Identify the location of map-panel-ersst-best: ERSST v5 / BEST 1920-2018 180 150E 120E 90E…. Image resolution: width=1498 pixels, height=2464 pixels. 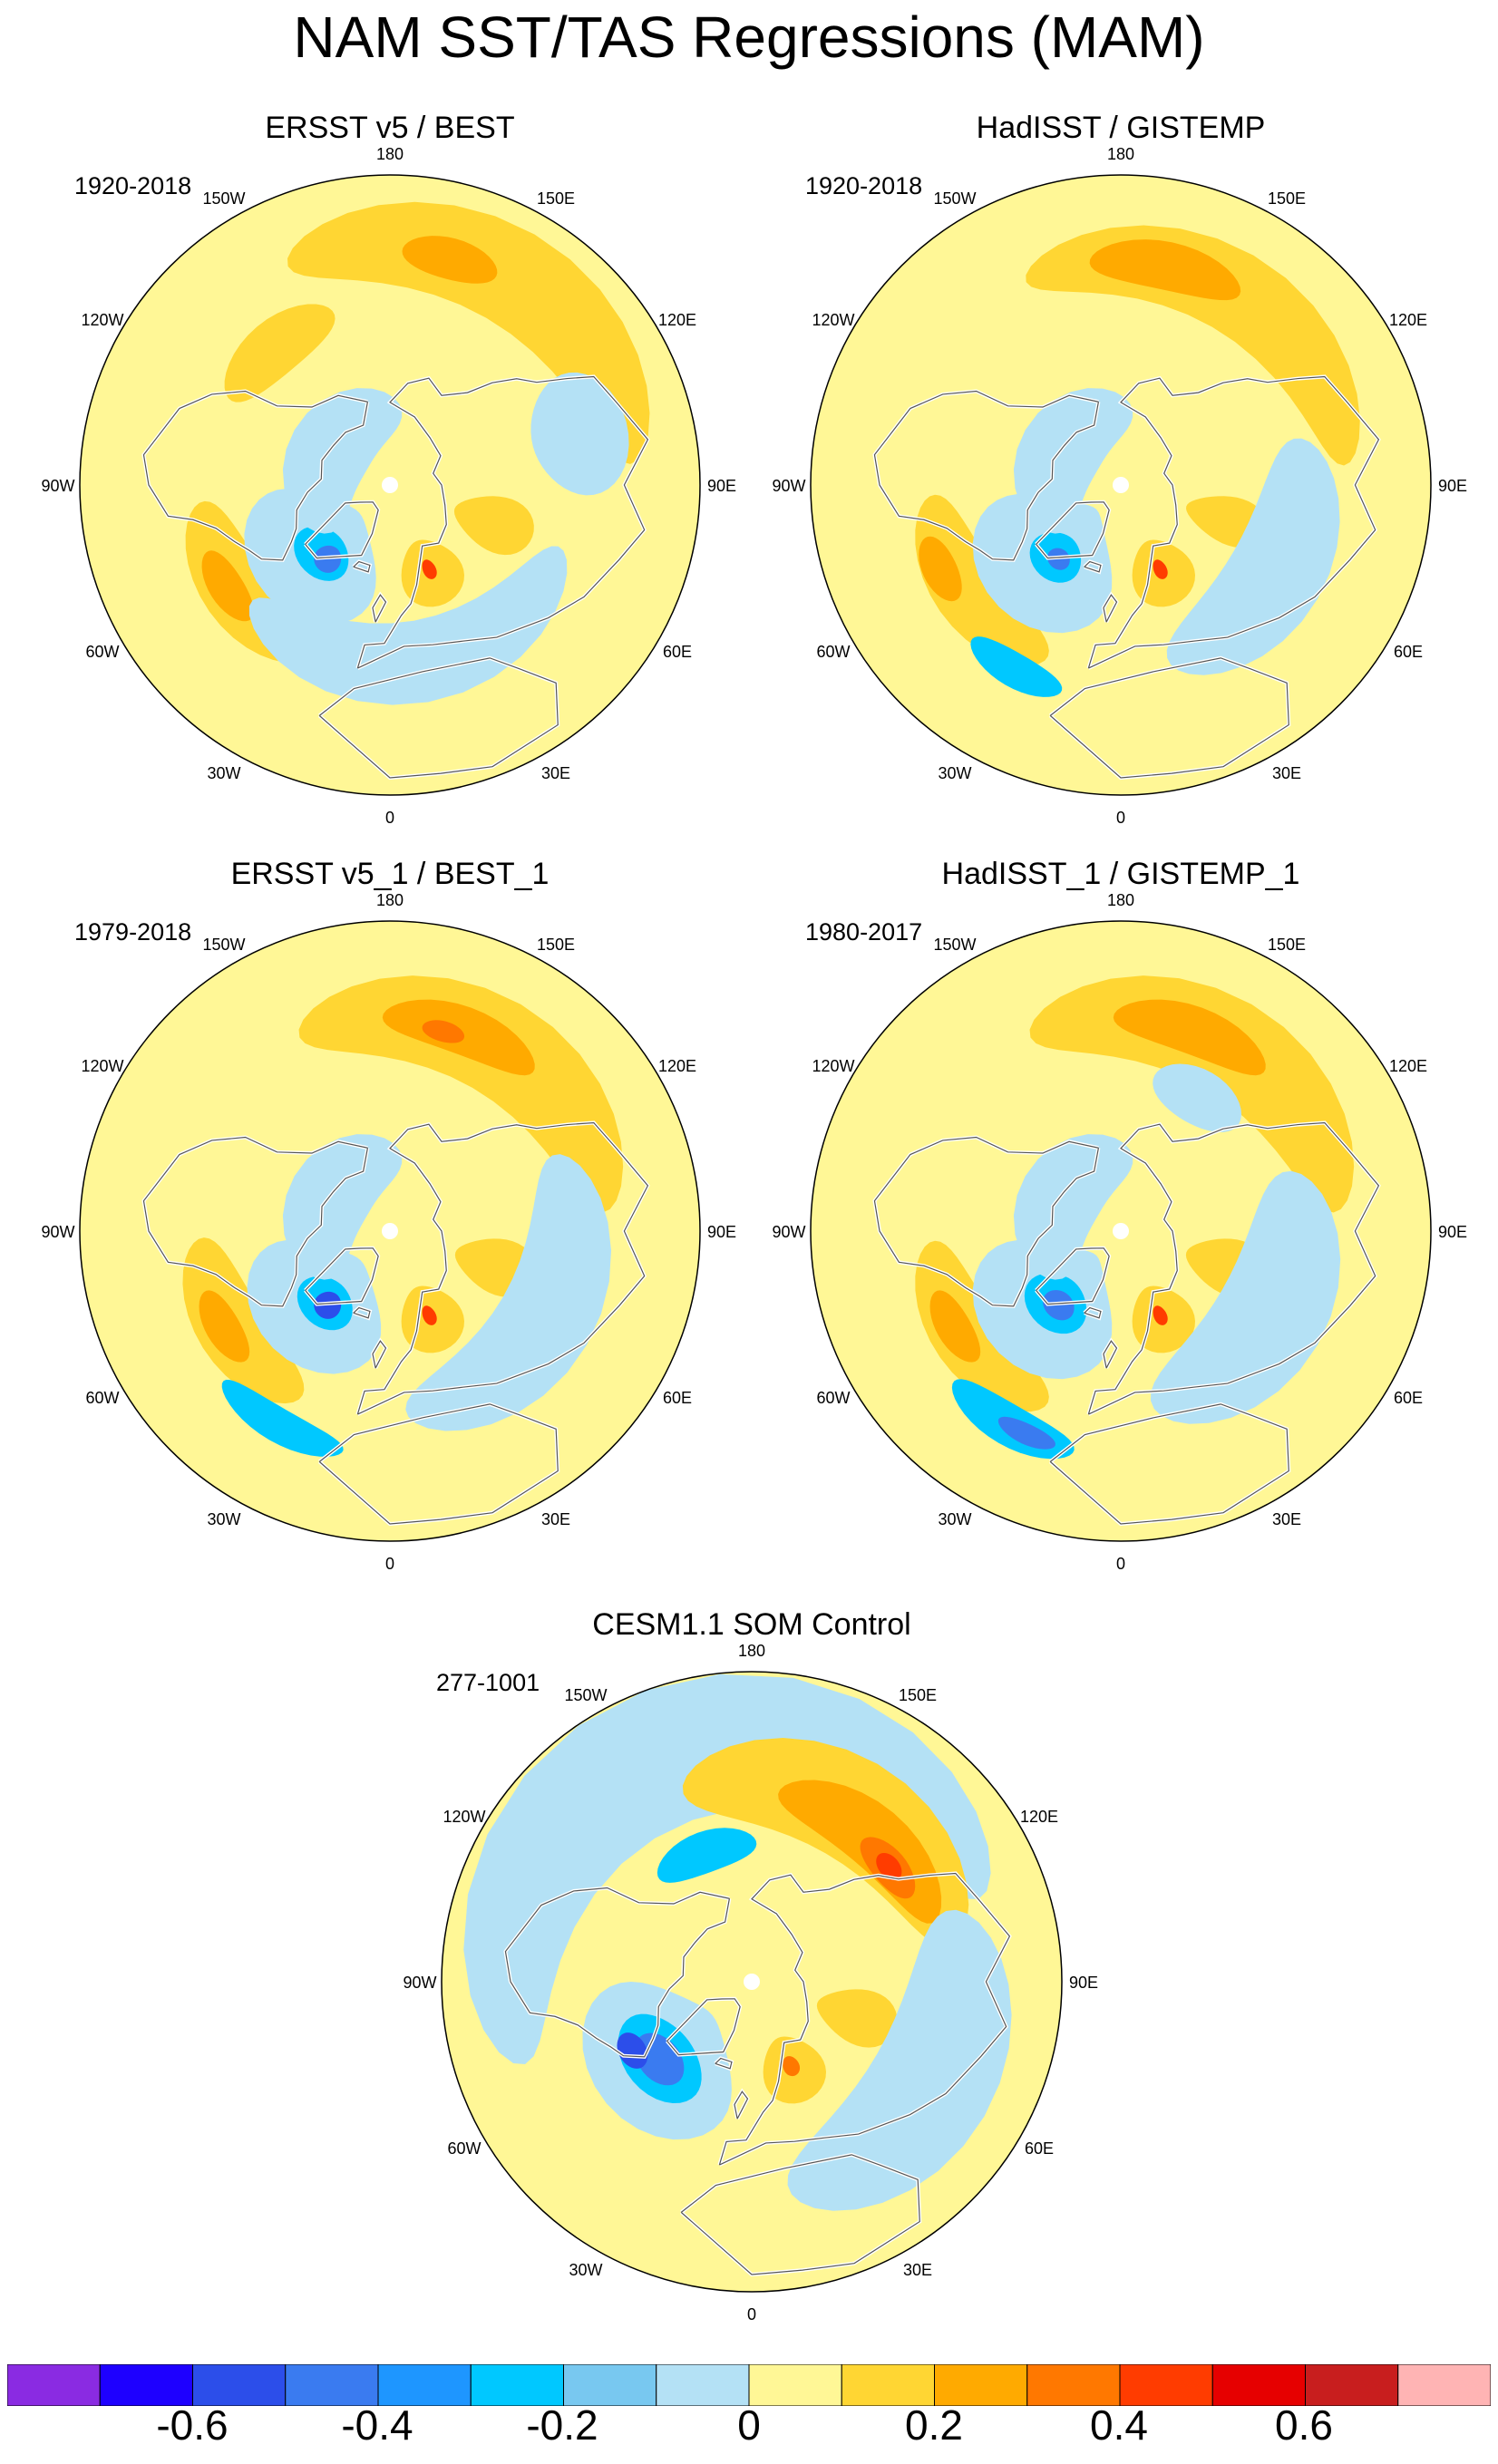
(390, 487).